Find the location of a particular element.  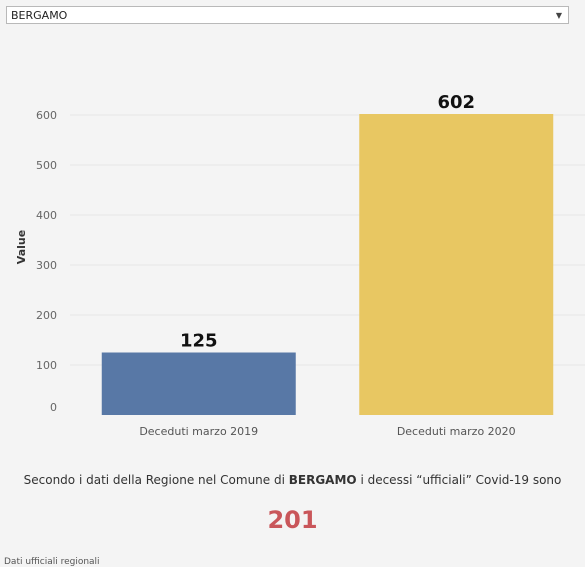

y-tick-label: 300 is located at coordinates (46, 265).